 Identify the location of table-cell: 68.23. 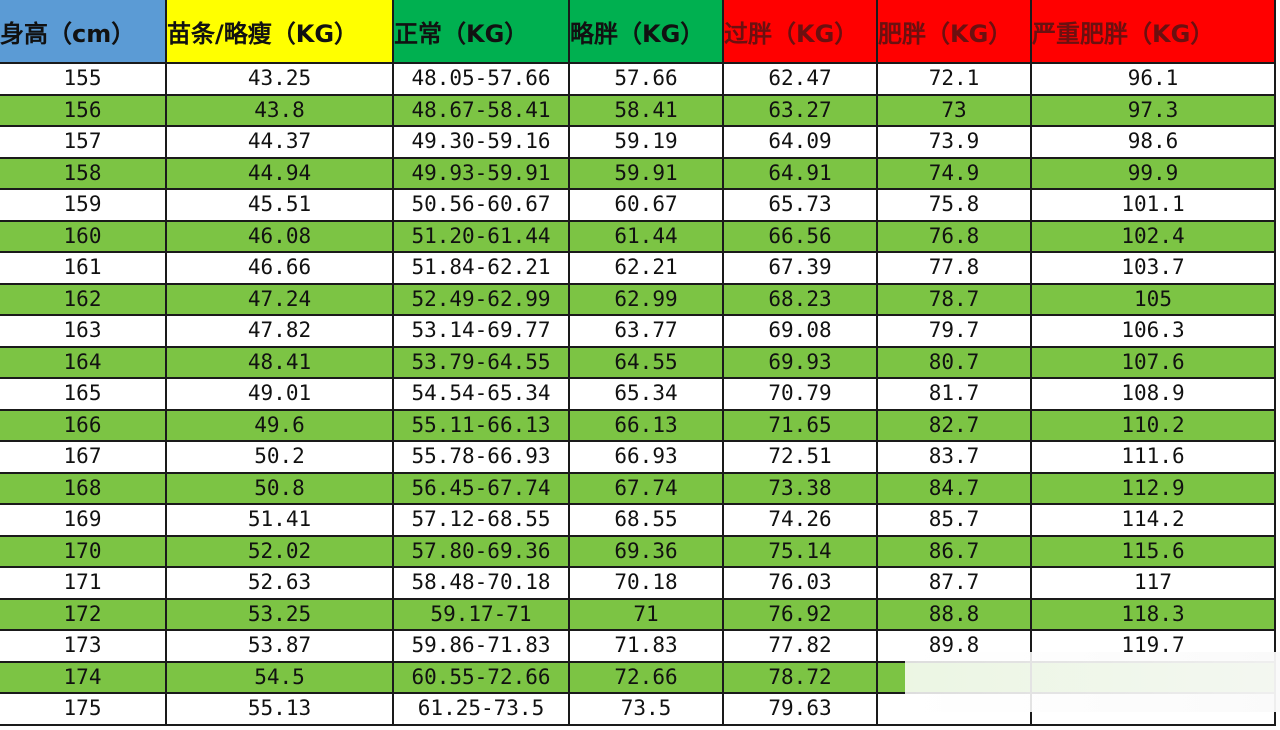
(800, 299).